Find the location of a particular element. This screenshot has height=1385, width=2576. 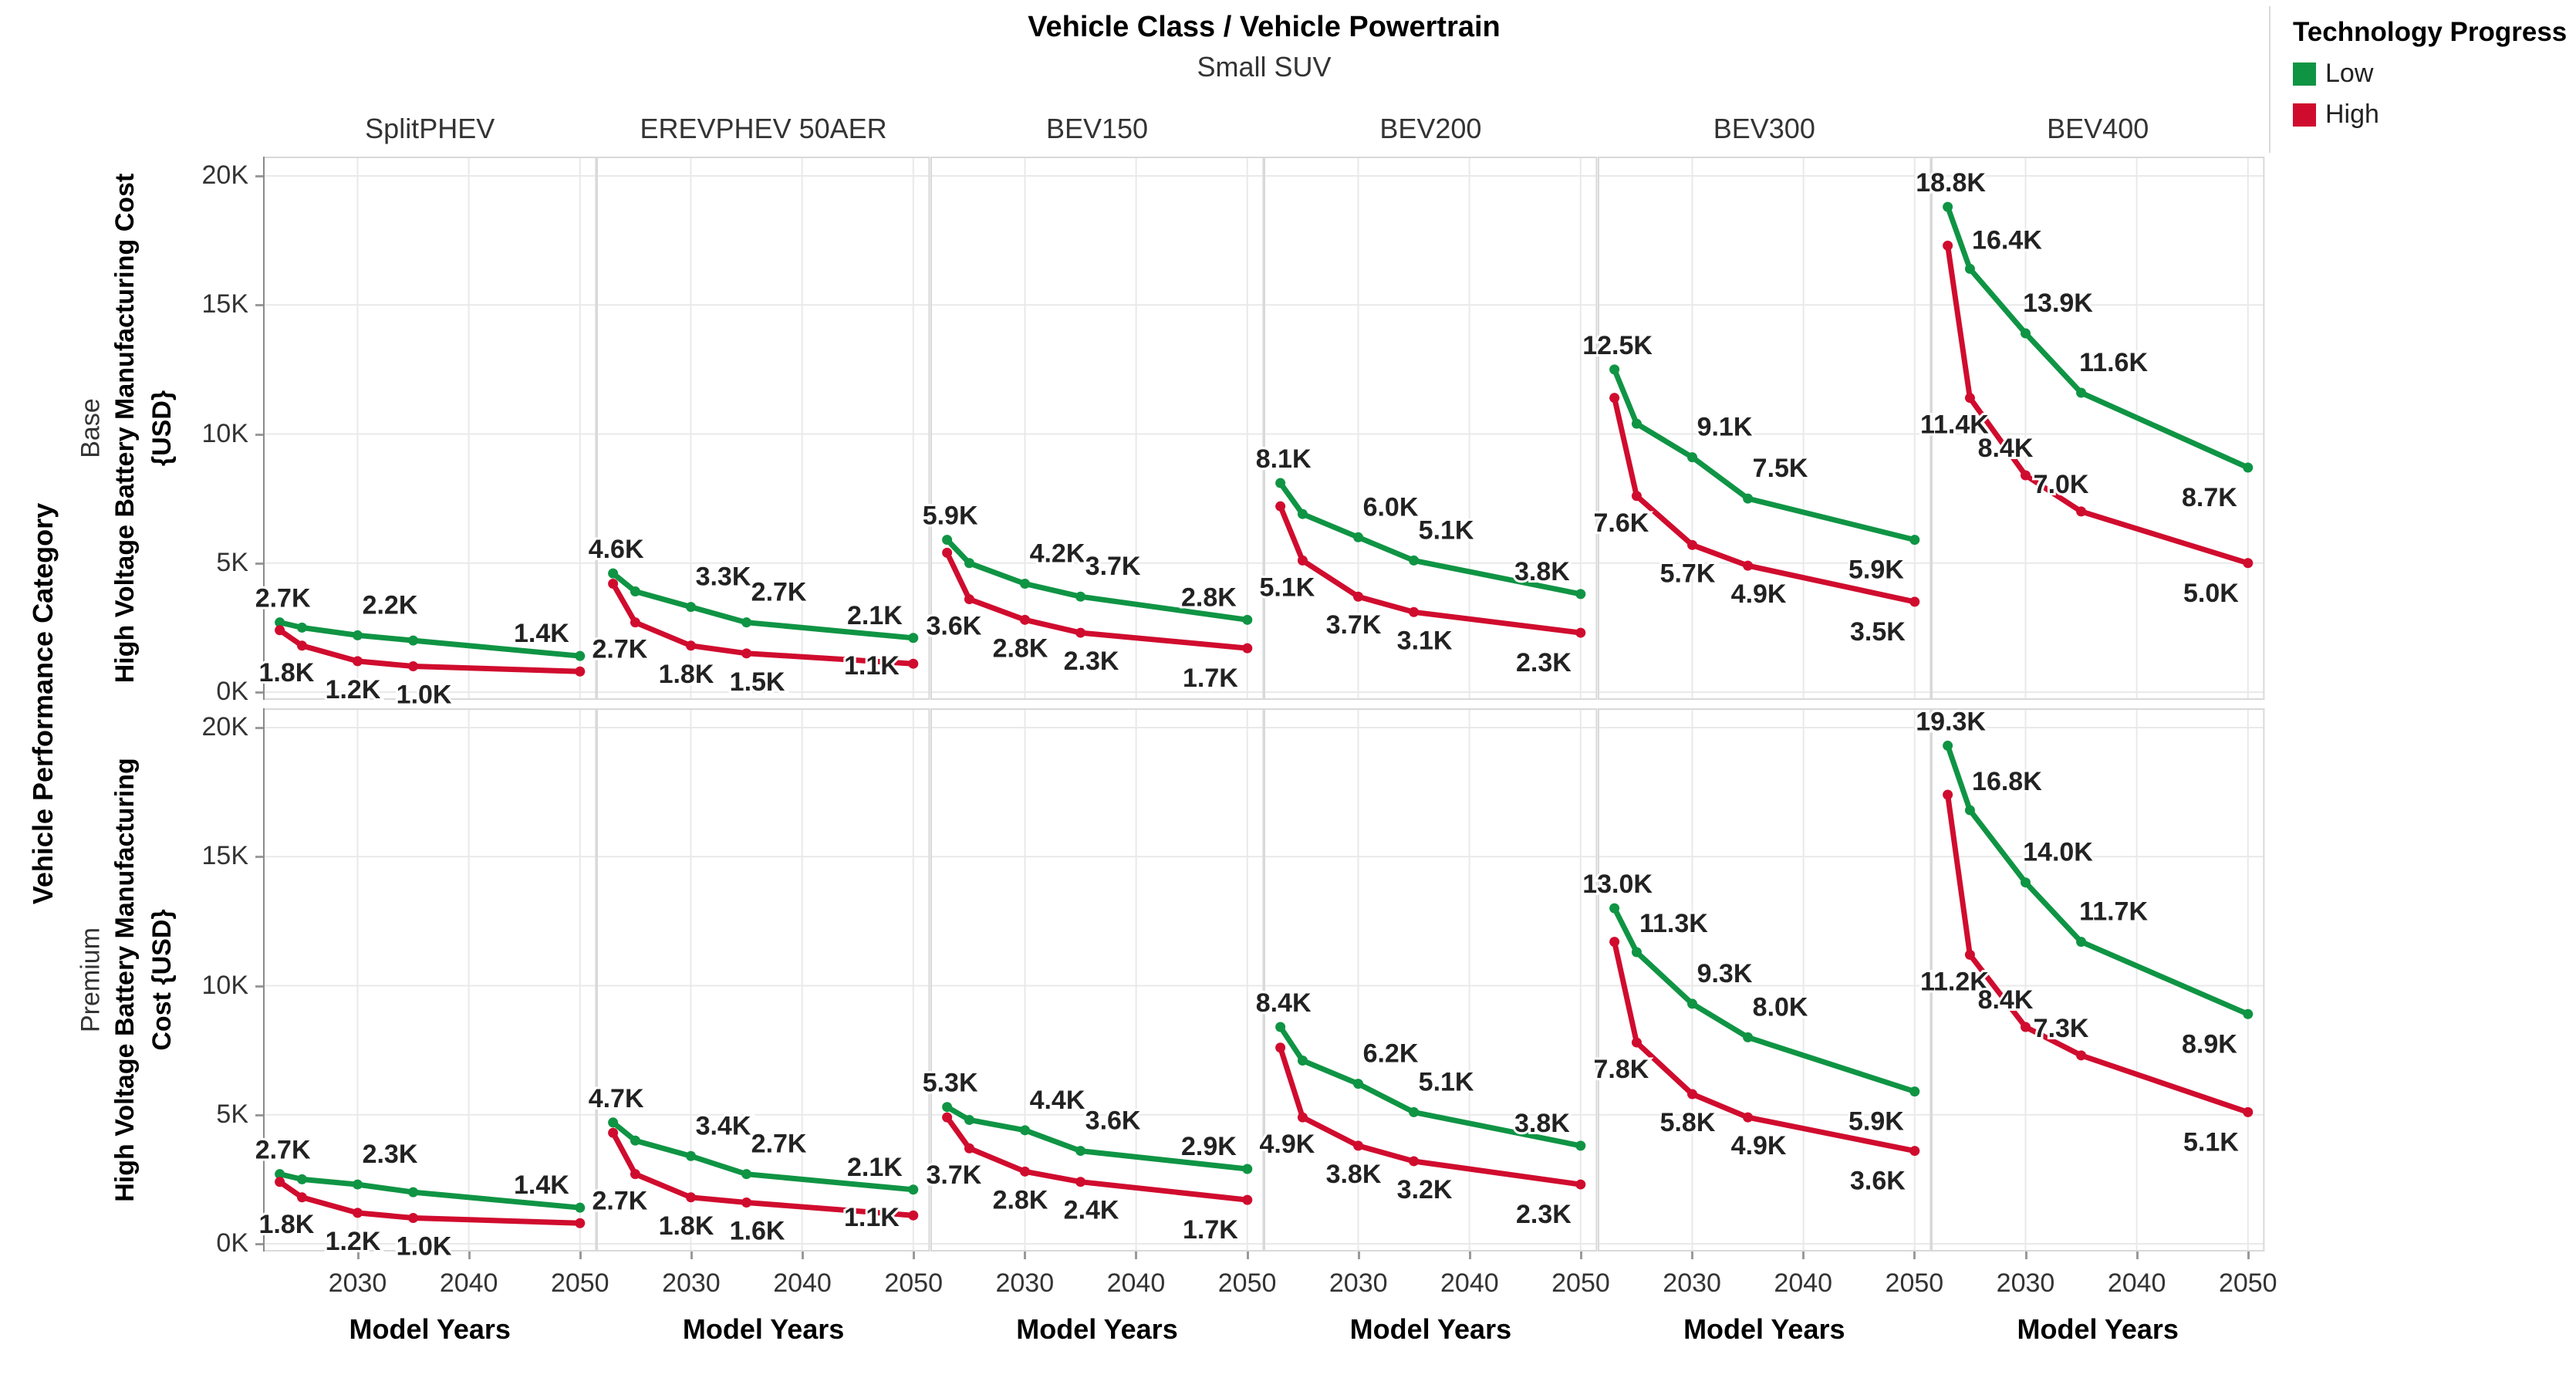

legend-item-low: Low is located at coordinates (2430, 74).